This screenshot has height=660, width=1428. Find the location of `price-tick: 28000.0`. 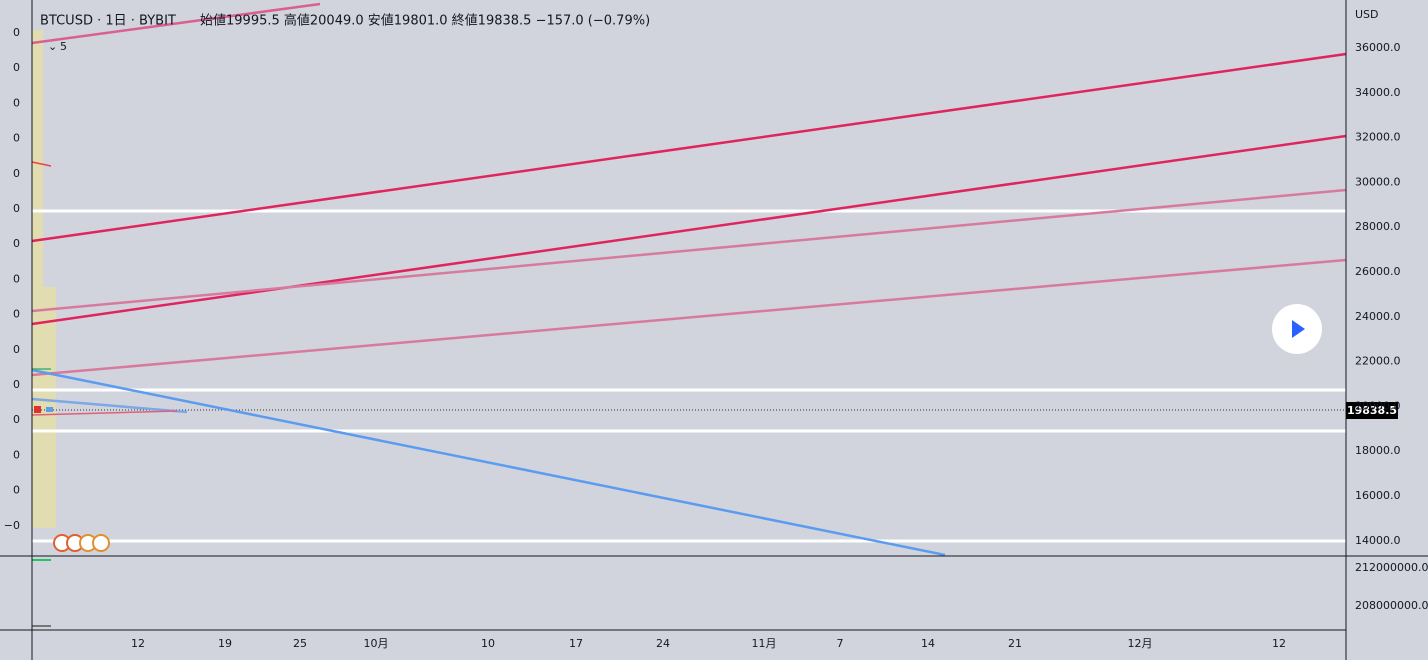

price-tick: 28000.0 is located at coordinates (1378, 226).